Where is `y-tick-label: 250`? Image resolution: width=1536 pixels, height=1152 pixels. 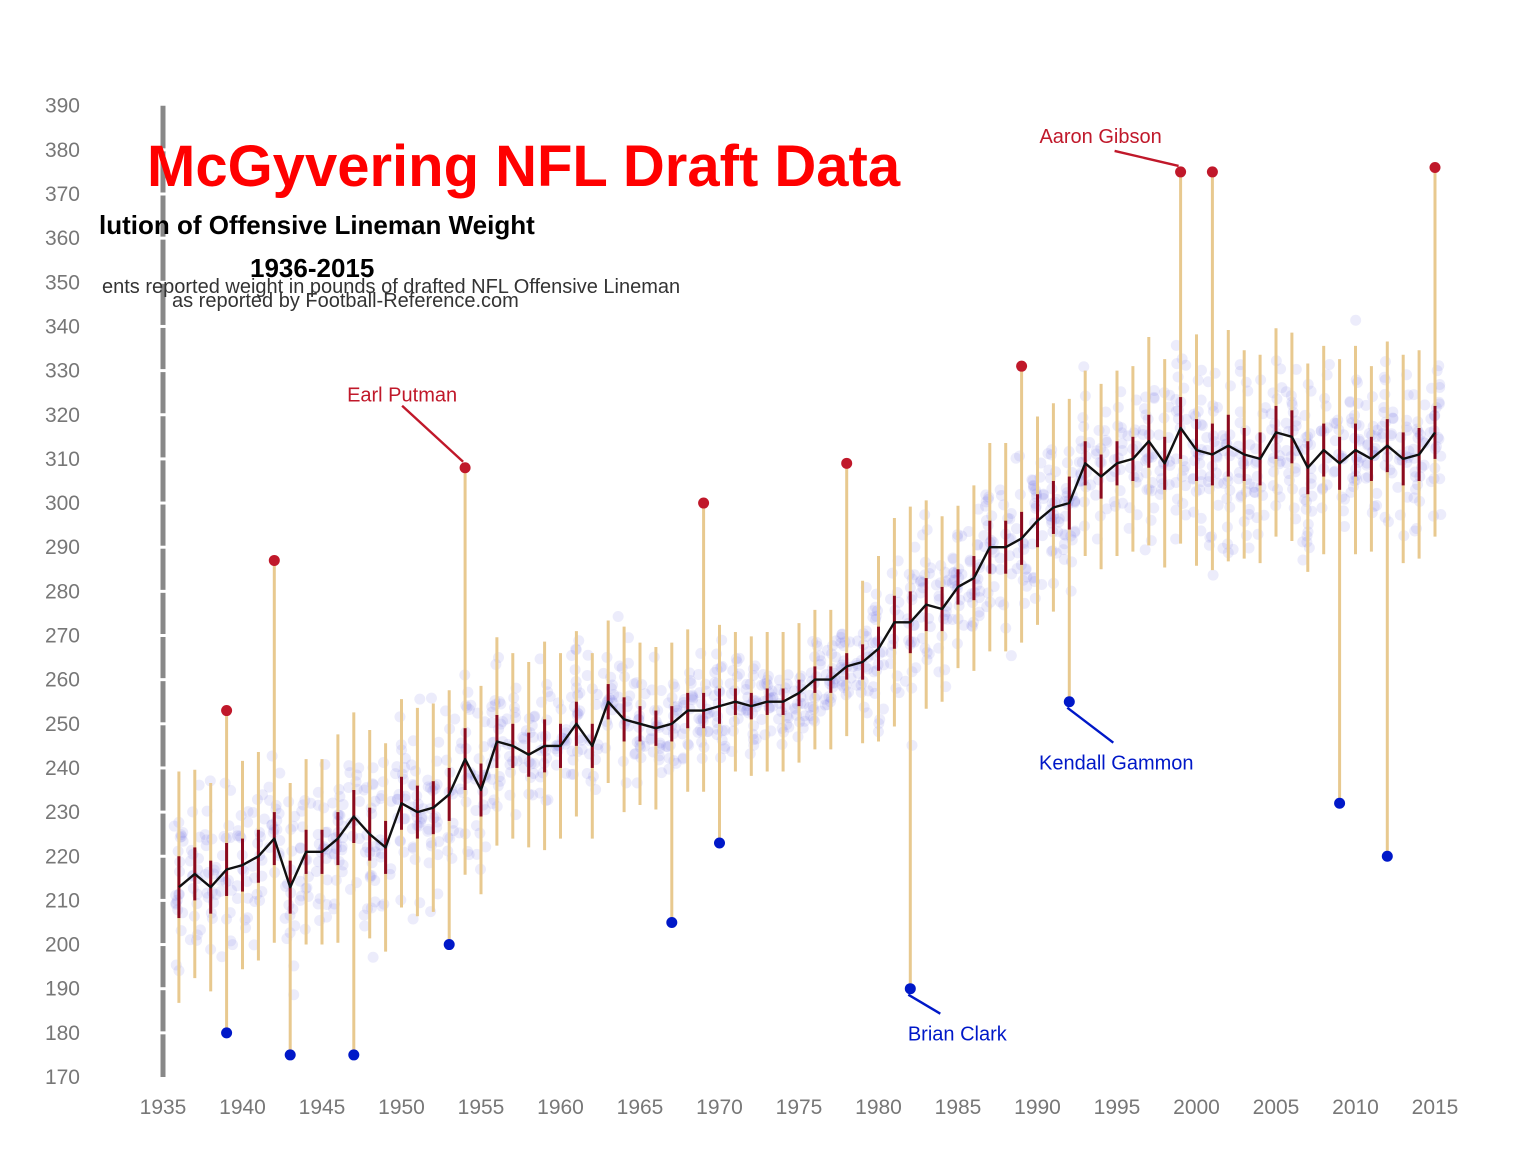
y-tick-label: 250 is located at coordinates (62, 724).